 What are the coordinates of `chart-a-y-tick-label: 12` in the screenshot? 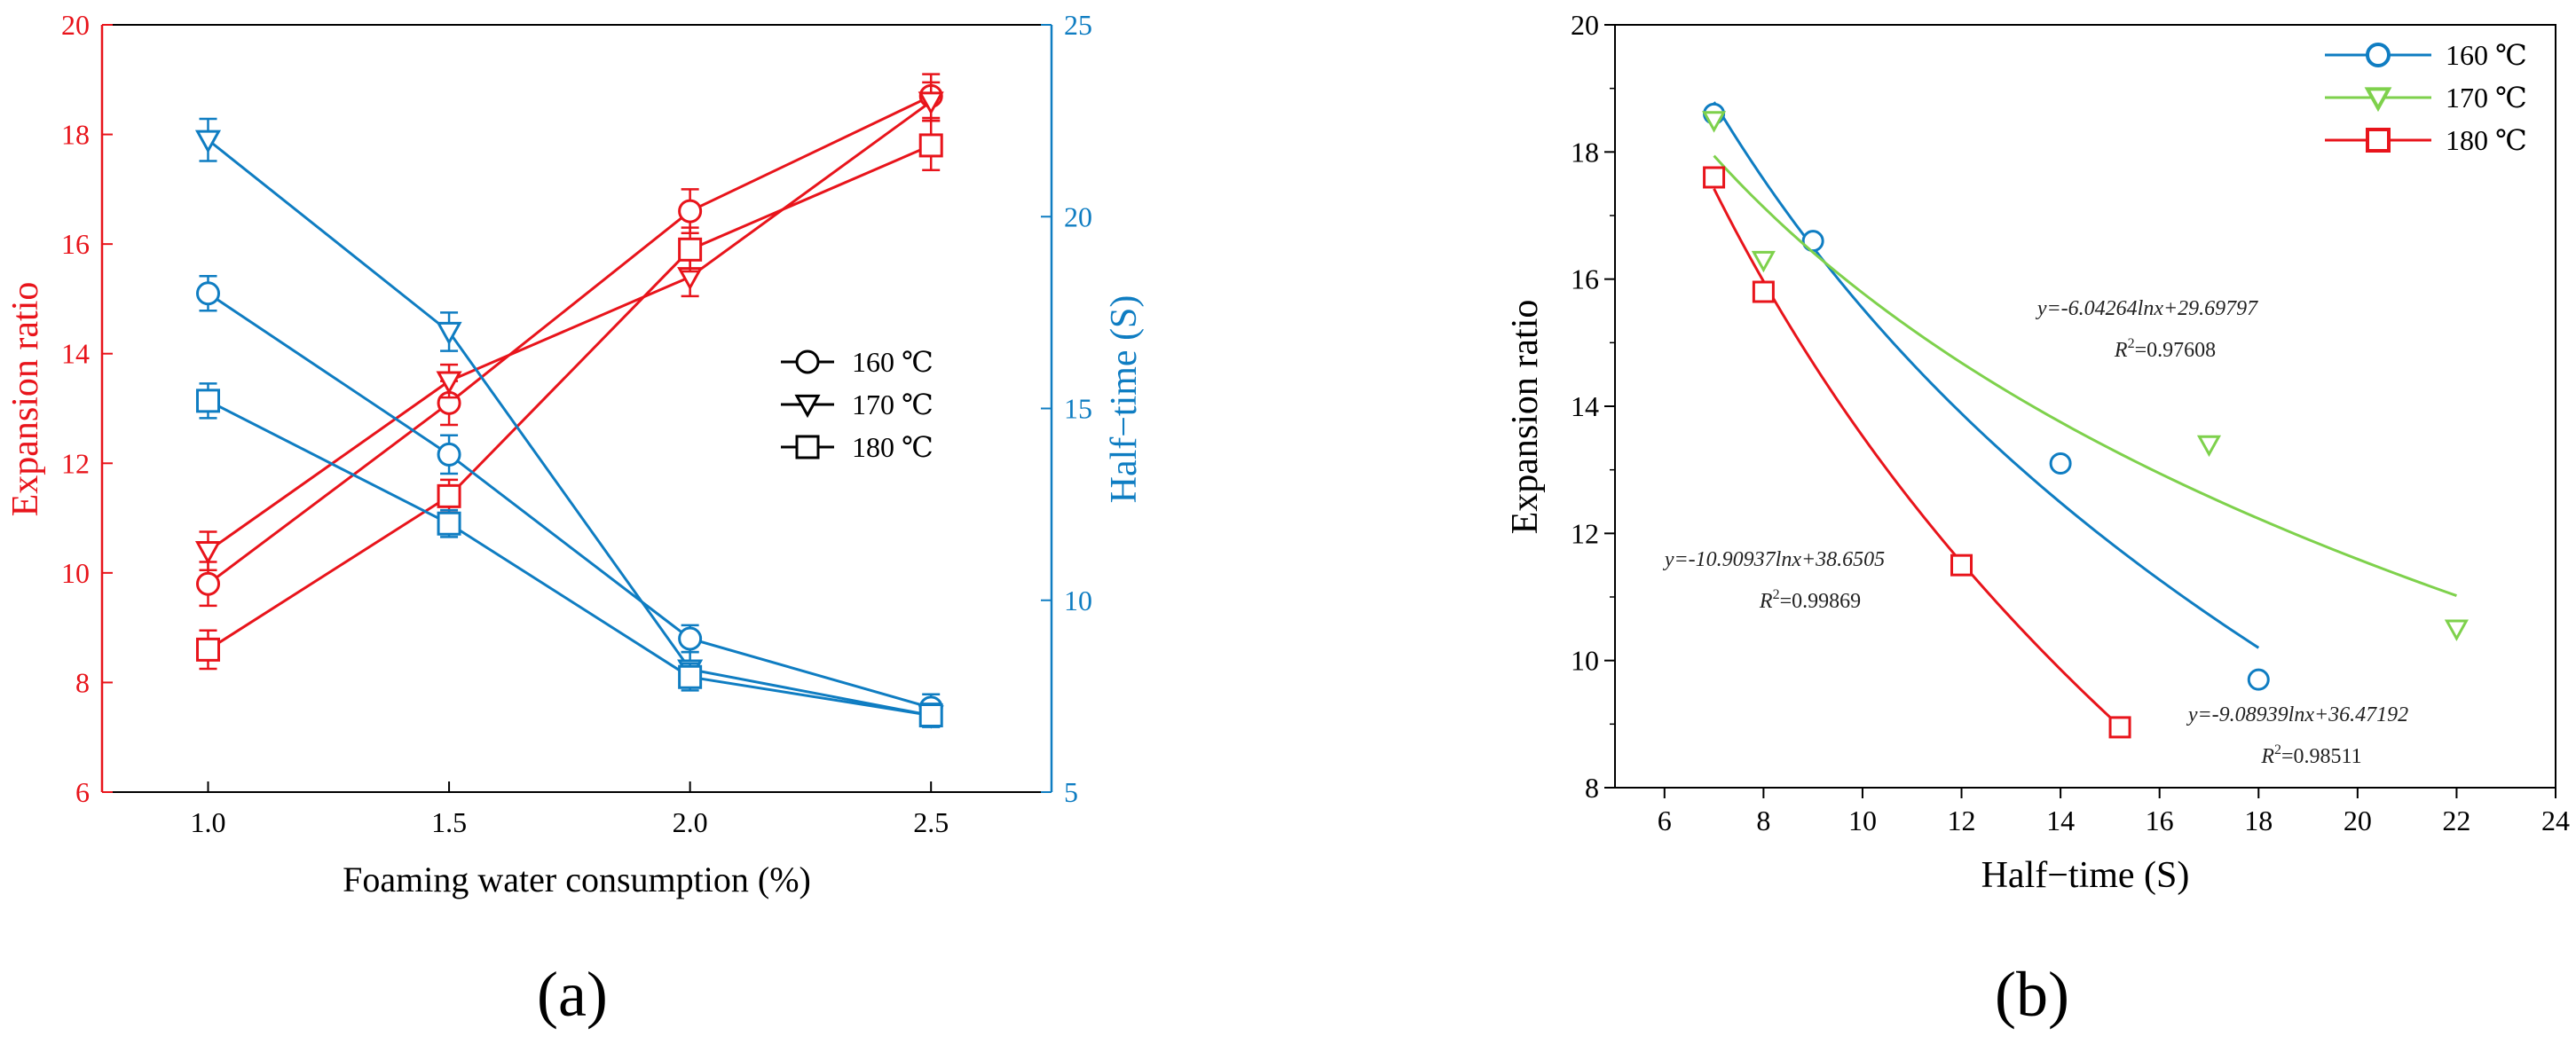 It's located at (75, 463).